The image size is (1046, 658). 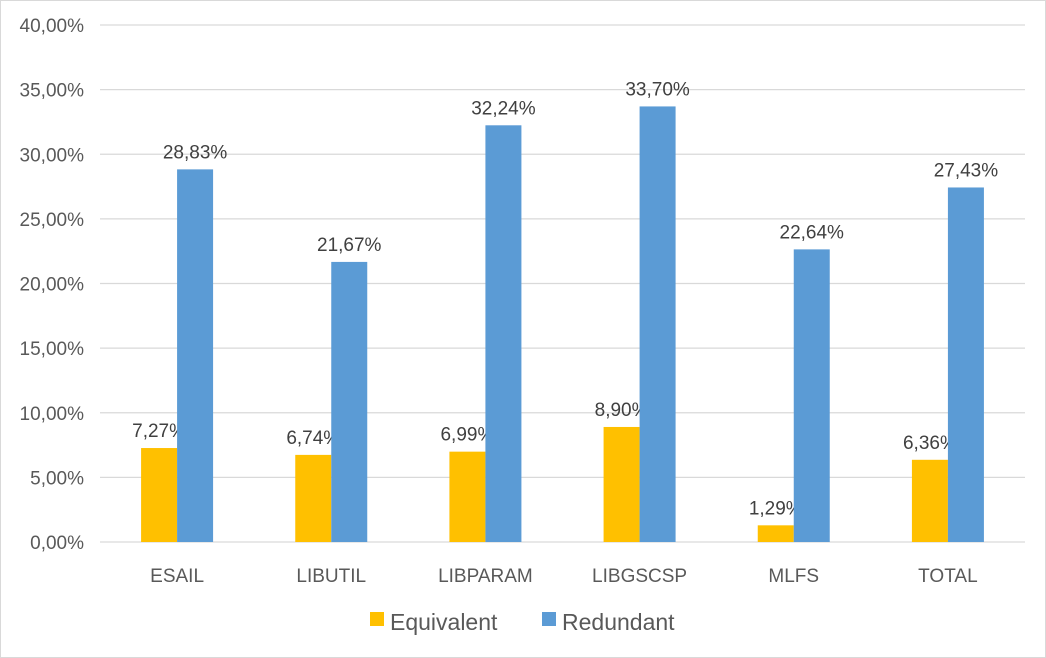 What do you see at coordinates (622, 410) in the screenshot?
I see `data-label: 8,90%` at bounding box center [622, 410].